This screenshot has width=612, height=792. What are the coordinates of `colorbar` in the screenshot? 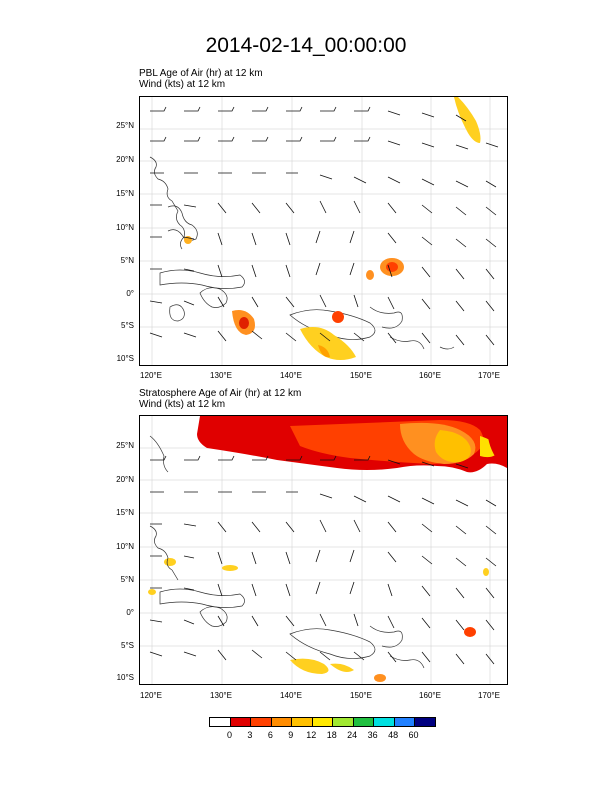 It's located at (322, 722).